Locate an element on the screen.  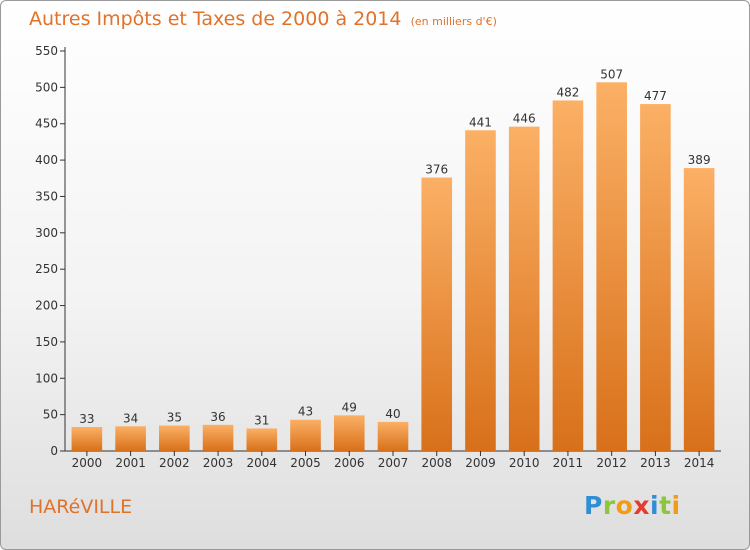
y-axis: 0 50 100 150 200 250 300 350 400 450 500 550 is located at coordinates (50, 251).